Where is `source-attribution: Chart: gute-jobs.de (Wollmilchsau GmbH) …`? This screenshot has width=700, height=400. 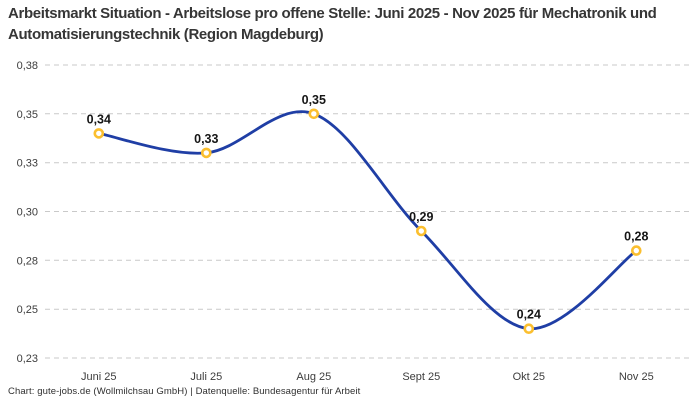 source-attribution: Chart: gute-jobs.de (Wollmilchsau GmbH) … is located at coordinates (184, 391).